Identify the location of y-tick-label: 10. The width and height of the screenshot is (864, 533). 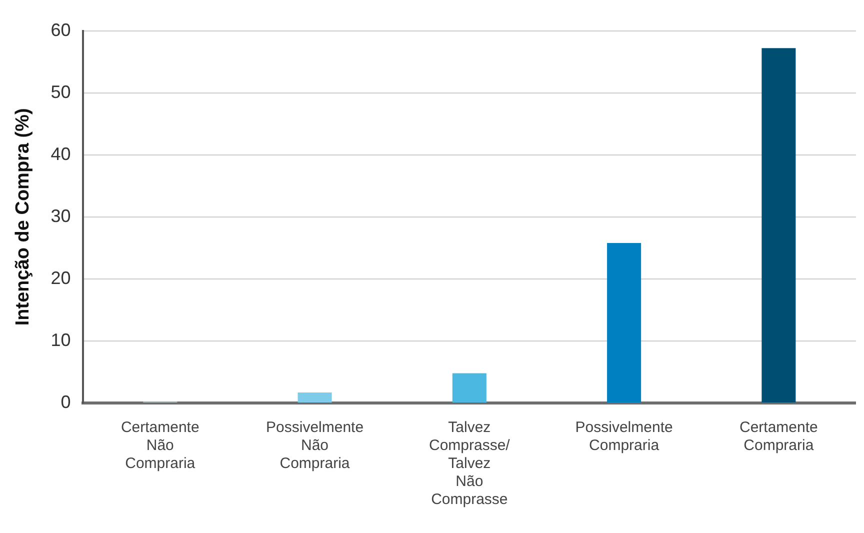
(60, 340).